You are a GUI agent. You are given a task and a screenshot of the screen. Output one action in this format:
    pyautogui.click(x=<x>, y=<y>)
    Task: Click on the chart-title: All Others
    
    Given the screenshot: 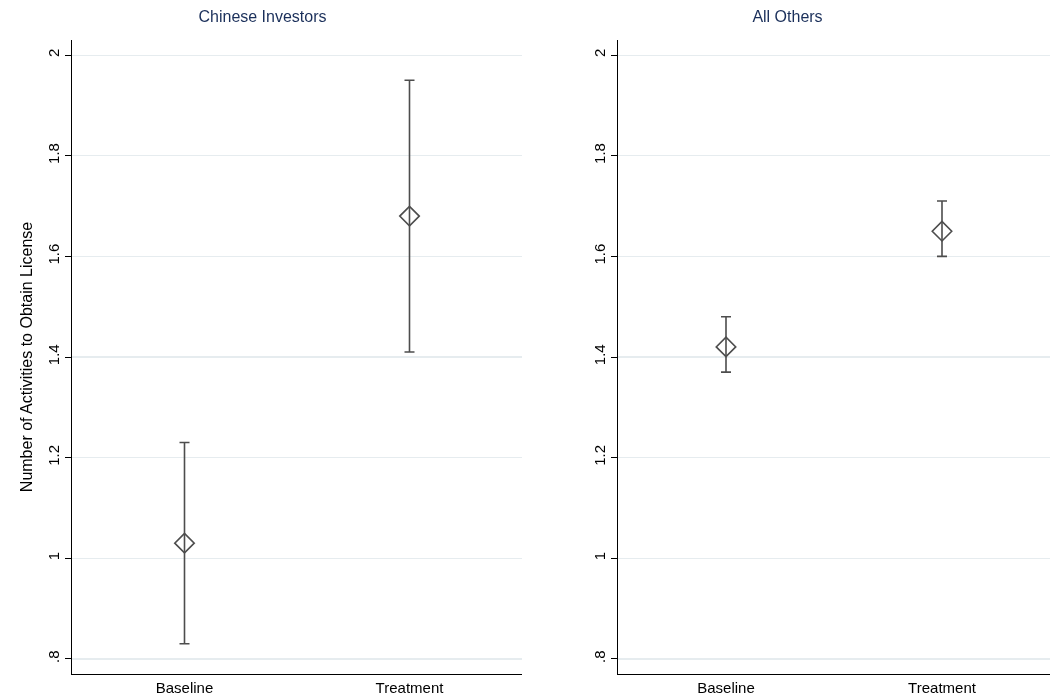 What is the action you would take?
    pyautogui.click(x=787, y=16)
    